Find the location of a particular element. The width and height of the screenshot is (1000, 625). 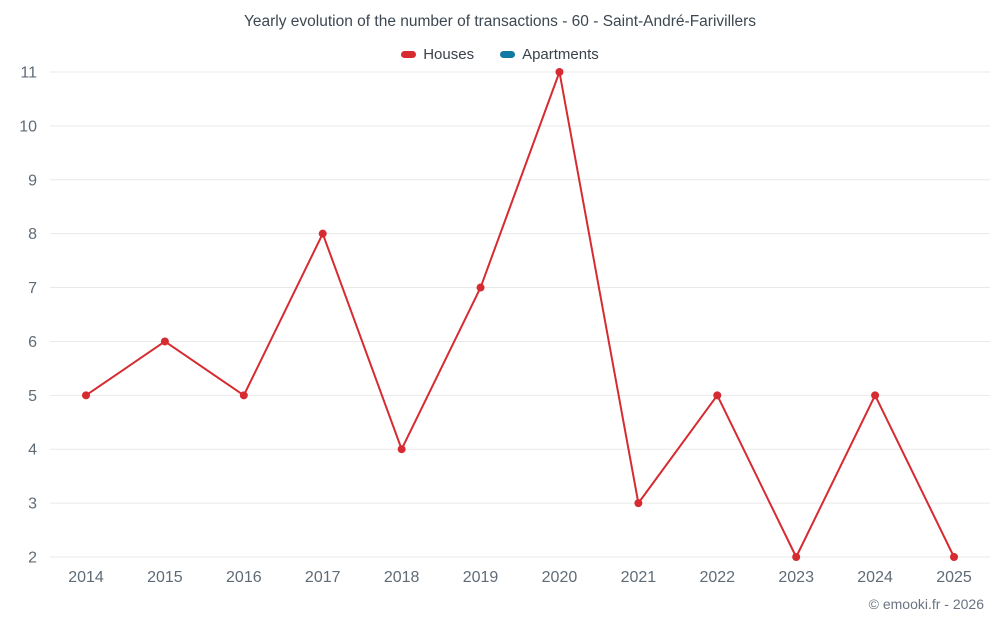

x-axis-tick-label: 2015 is located at coordinates (165, 577).